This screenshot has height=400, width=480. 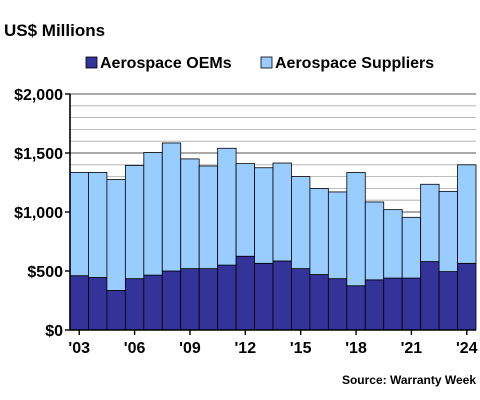 I want to click on source-note: Source: Warranty Week, so click(x=409, y=380).